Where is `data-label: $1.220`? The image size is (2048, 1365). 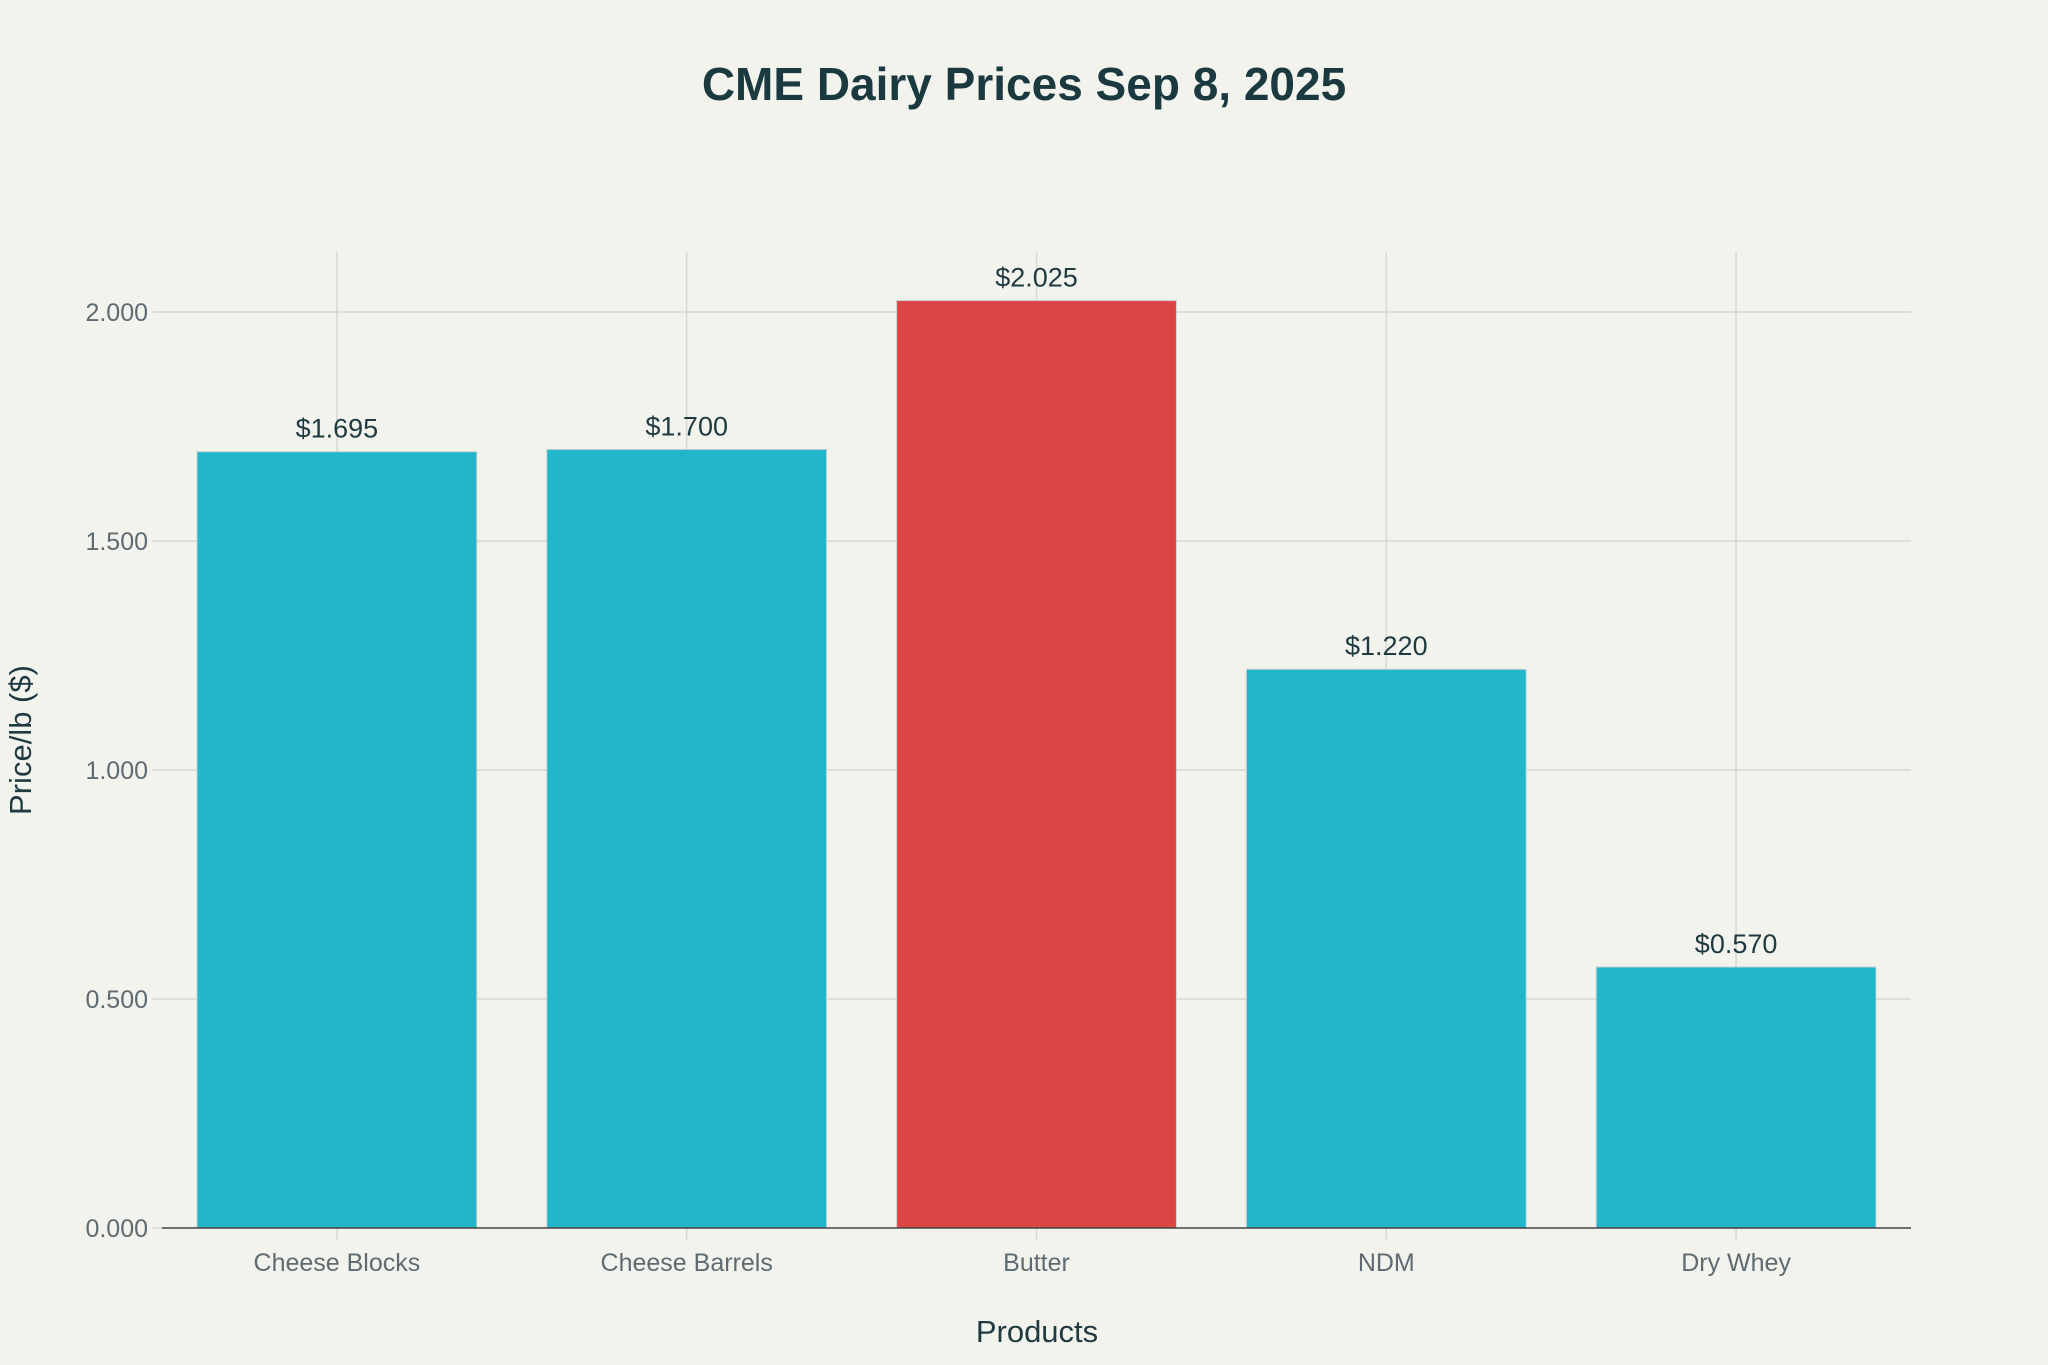
data-label: $1.220 is located at coordinates (1386, 646).